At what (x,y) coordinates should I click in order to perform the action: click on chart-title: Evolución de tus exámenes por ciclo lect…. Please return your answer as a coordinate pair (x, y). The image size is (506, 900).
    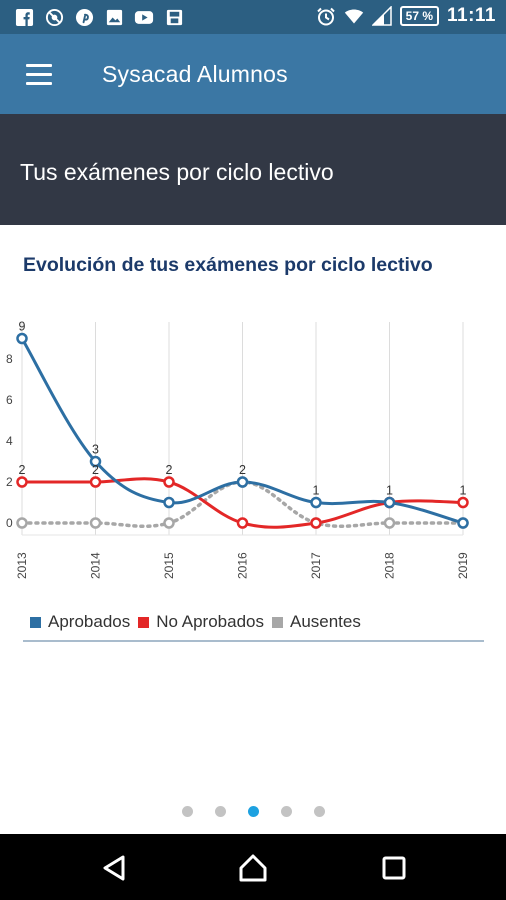
    Looking at the image, I should click on (228, 265).